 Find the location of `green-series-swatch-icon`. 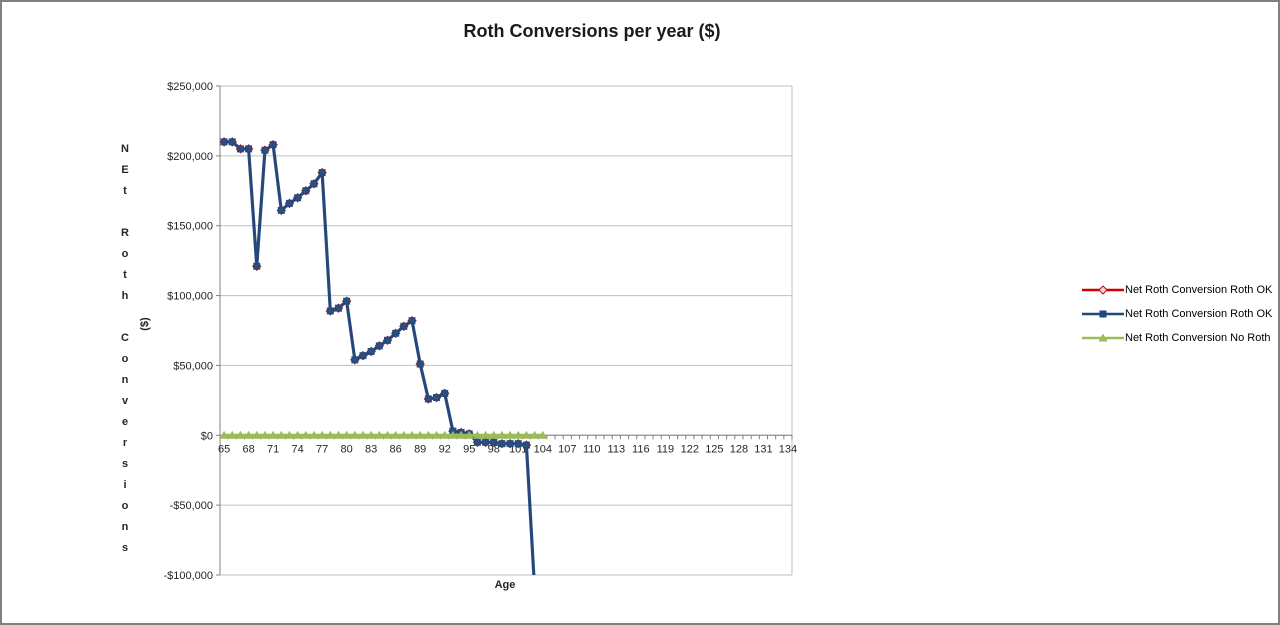

green-series-swatch-icon is located at coordinates (1103, 337).